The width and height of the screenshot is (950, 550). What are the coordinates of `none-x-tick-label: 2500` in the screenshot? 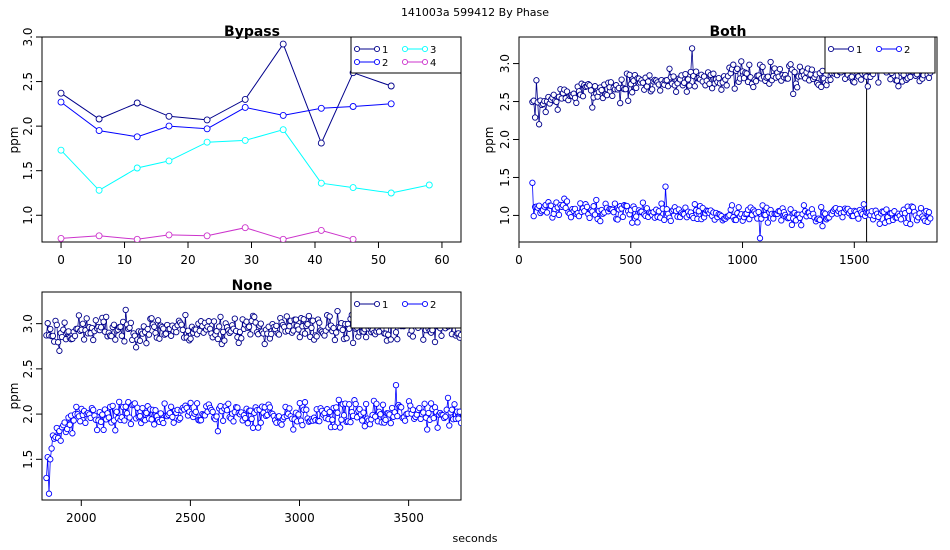 It's located at (190, 518).